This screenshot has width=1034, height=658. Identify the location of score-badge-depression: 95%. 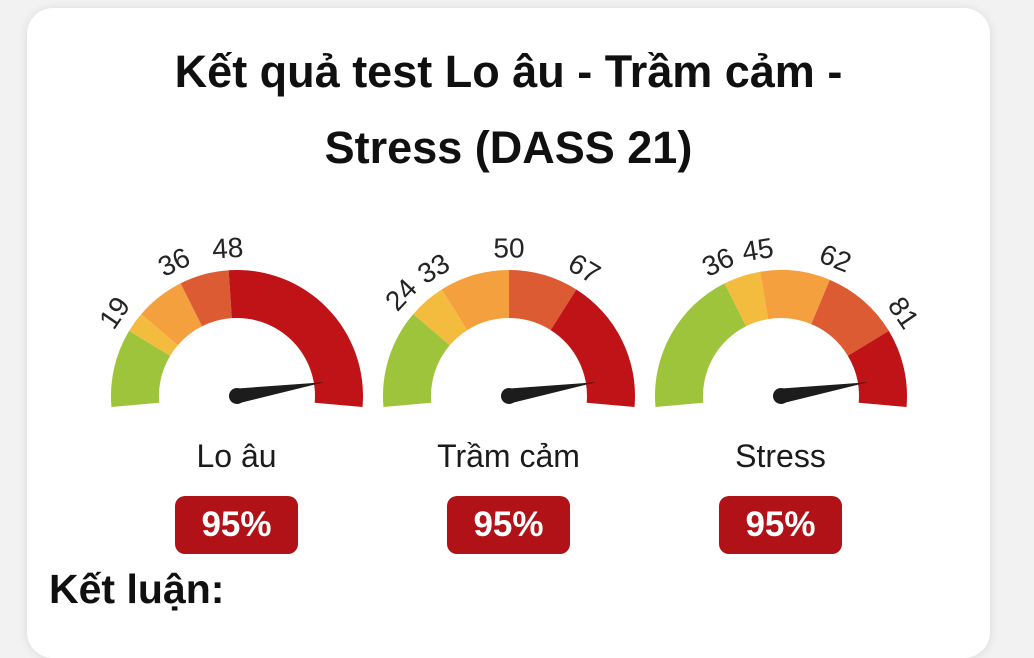
(508, 525).